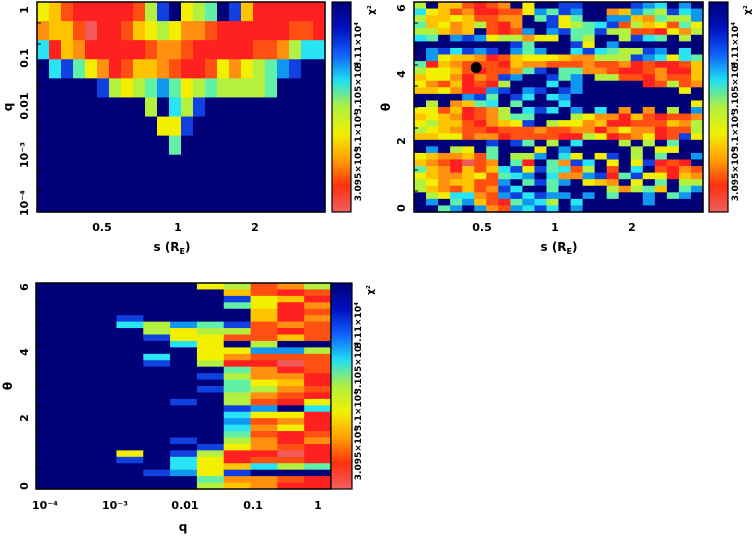 Image resolution: width=754 pixels, height=537 pixels. What do you see at coordinates (172, 248) in the screenshot?
I see `x-axis-label: s (RE)` at bounding box center [172, 248].